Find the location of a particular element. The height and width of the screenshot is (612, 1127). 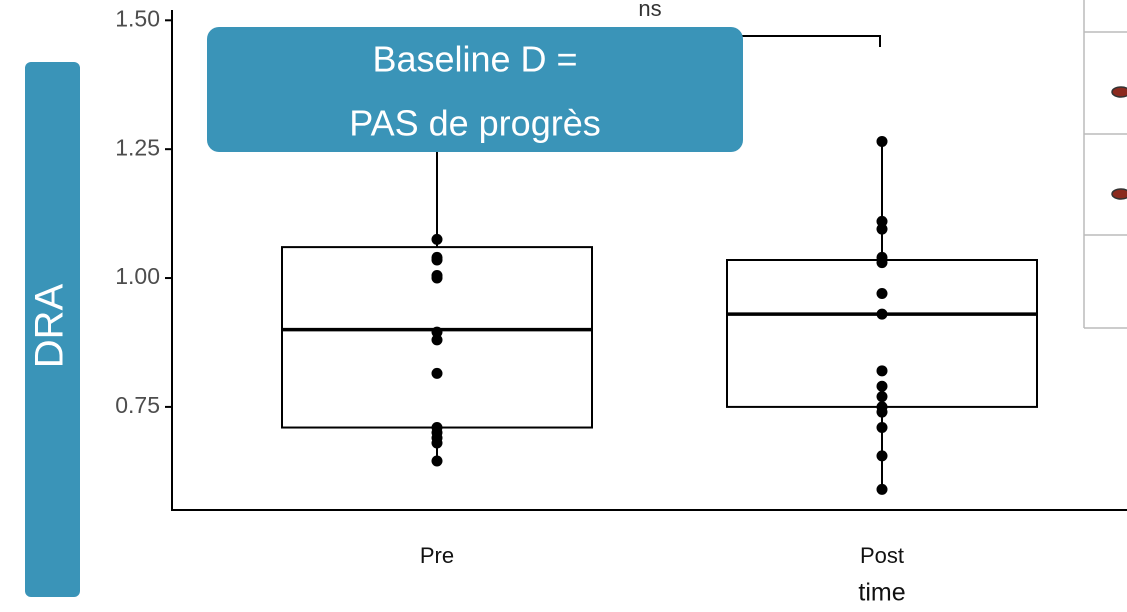

x-tick-label: Pre is located at coordinates (437, 555).